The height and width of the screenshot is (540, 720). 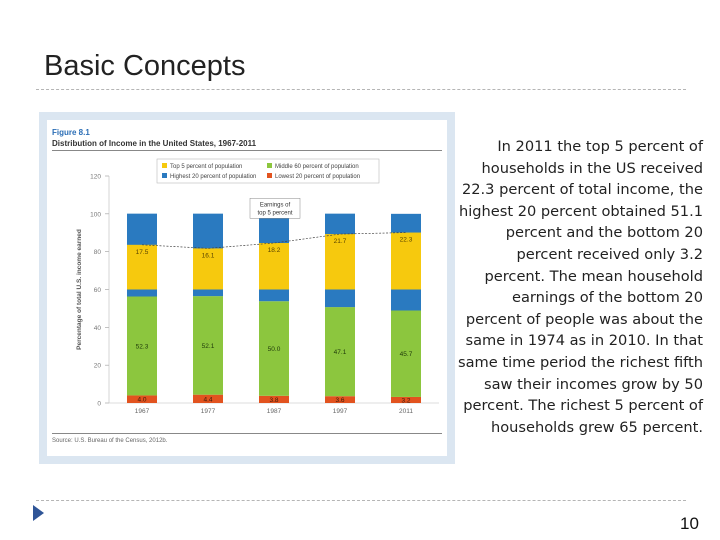 What do you see at coordinates (98, 252) in the screenshot?
I see `y-tick-label: 80` at bounding box center [98, 252].